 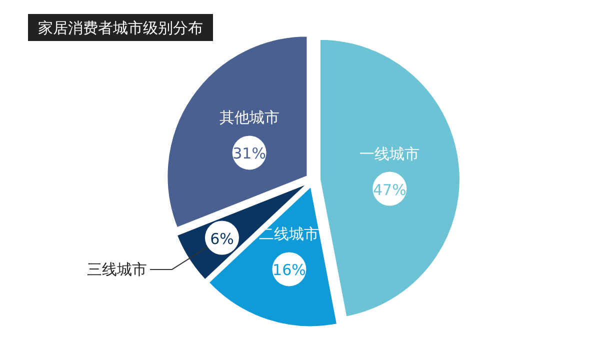 What do you see at coordinates (249, 117) in the screenshot?
I see `slice-label: 其他城市` at bounding box center [249, 117].